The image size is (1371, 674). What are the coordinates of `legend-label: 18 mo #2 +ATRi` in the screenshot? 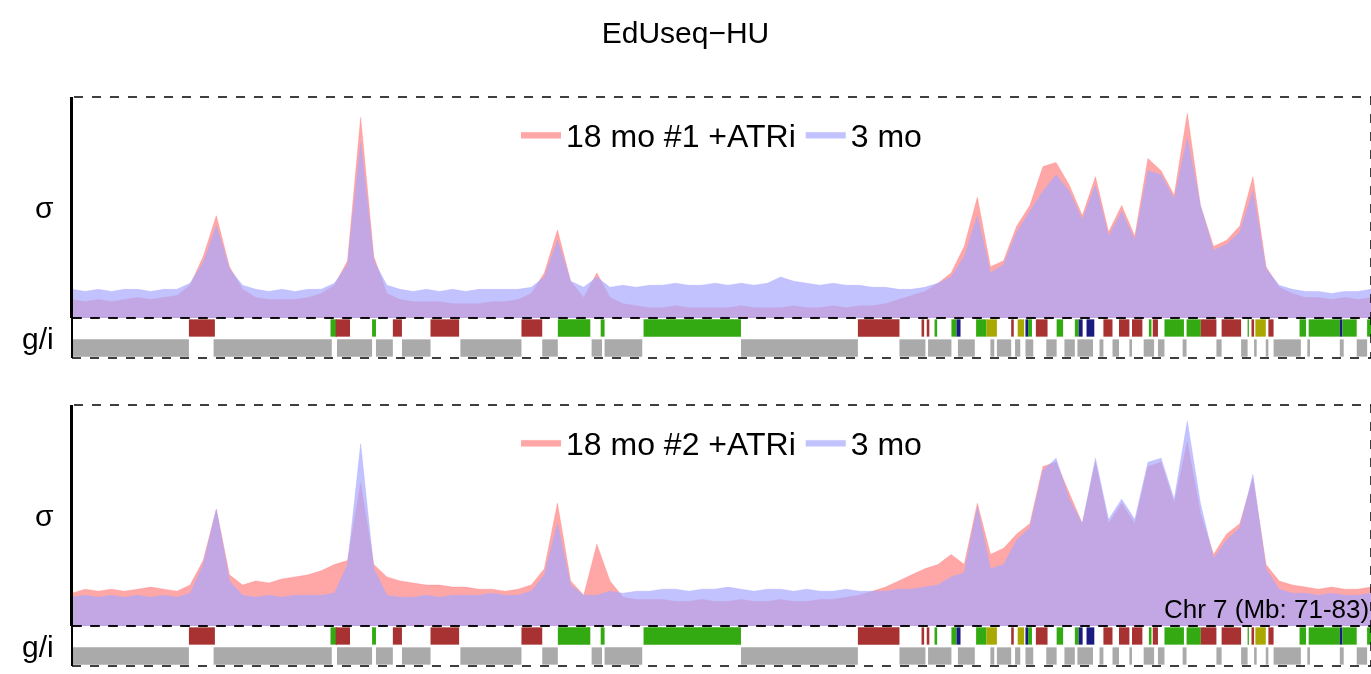 It's located at (681, 443).